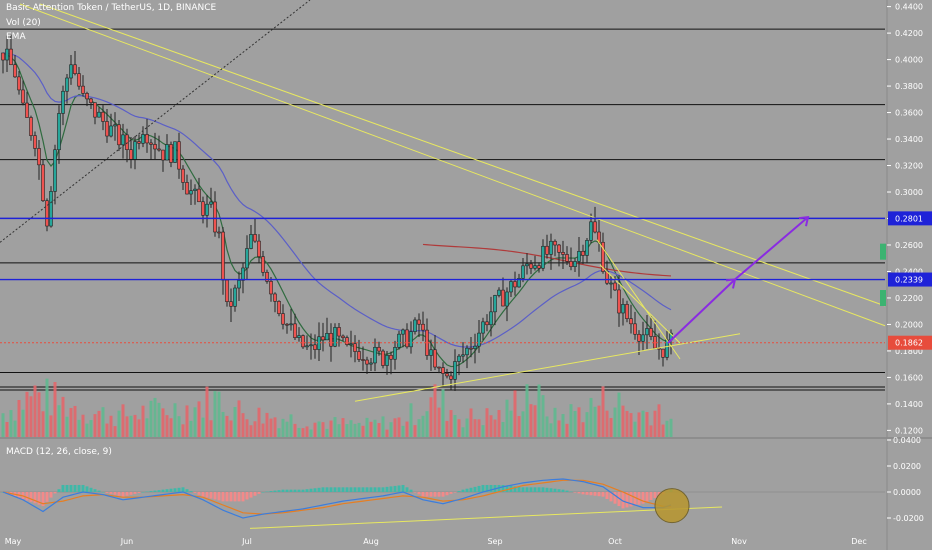 The height and width of the screenshot is (550, 932). What do you see at coordinates (883, 298) in the screenshot?
I see `alert-marker` at bounding box center [883, 298].